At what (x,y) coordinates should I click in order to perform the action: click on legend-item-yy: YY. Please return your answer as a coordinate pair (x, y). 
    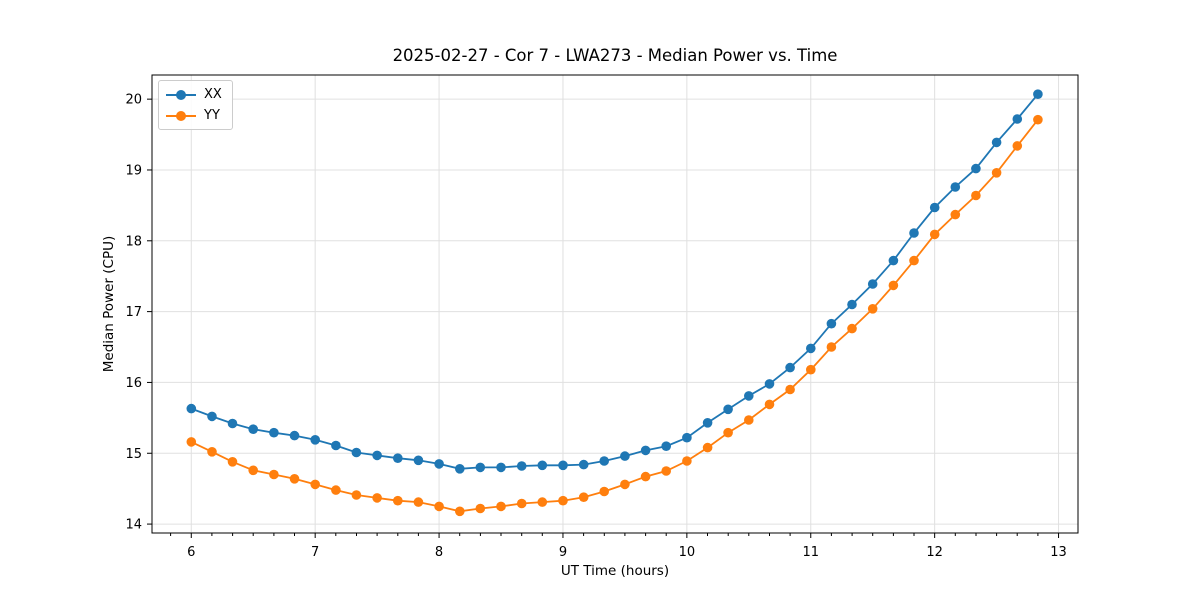
    Looking at the image, I should click on (194, 115).